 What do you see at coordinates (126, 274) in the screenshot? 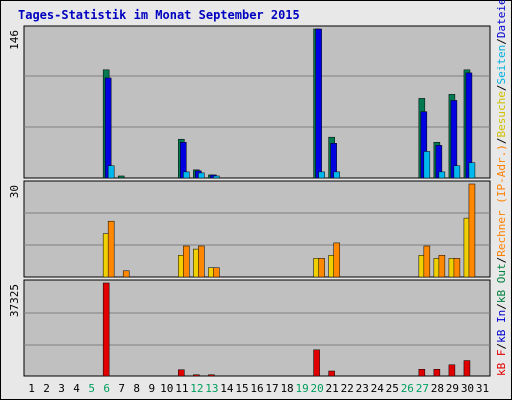
I see `bar-rechner-ip-adr--day-7` at bounding box center [126, 274].